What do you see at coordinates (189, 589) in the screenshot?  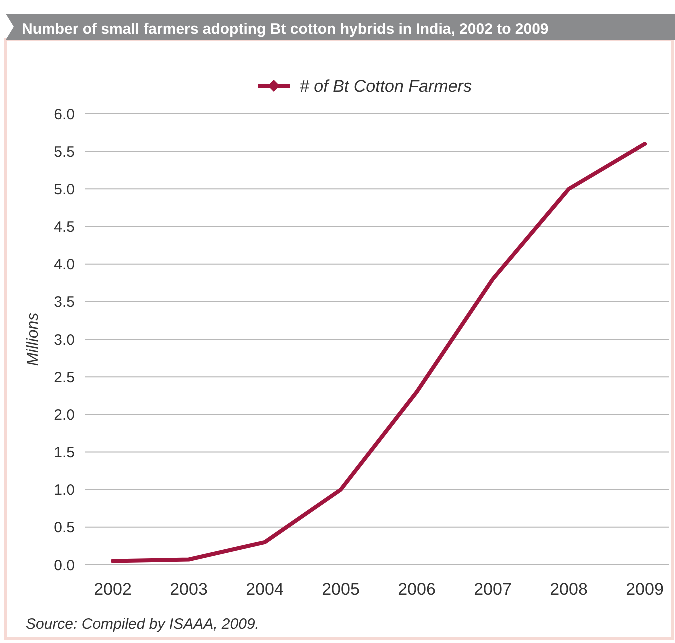 I see `x-tick-label: 2003` at bounding box center [189, 589].